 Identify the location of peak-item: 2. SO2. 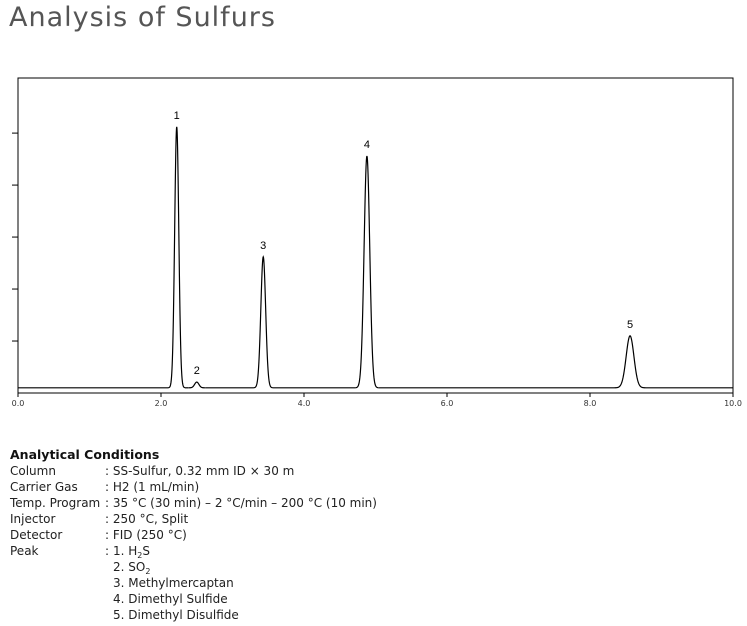
(131, 568).